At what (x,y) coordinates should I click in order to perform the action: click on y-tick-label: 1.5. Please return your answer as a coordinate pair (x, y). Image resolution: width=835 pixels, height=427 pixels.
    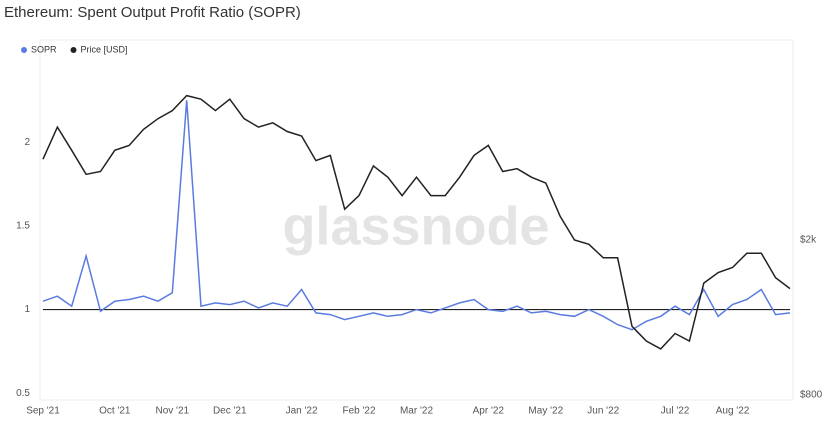
    Looking at the image, I should click on (23, 225).